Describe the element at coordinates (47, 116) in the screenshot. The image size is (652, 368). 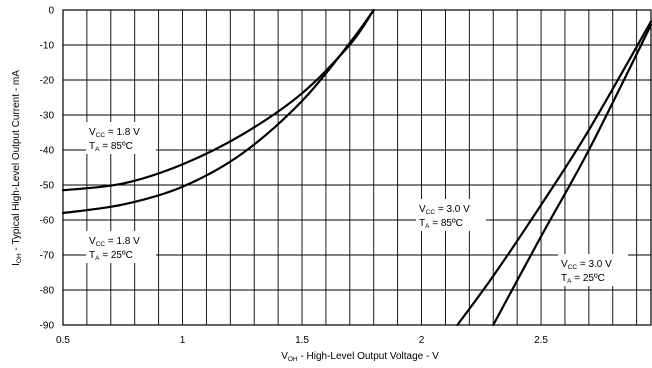
I see `y-tick-label: -30` at that location.